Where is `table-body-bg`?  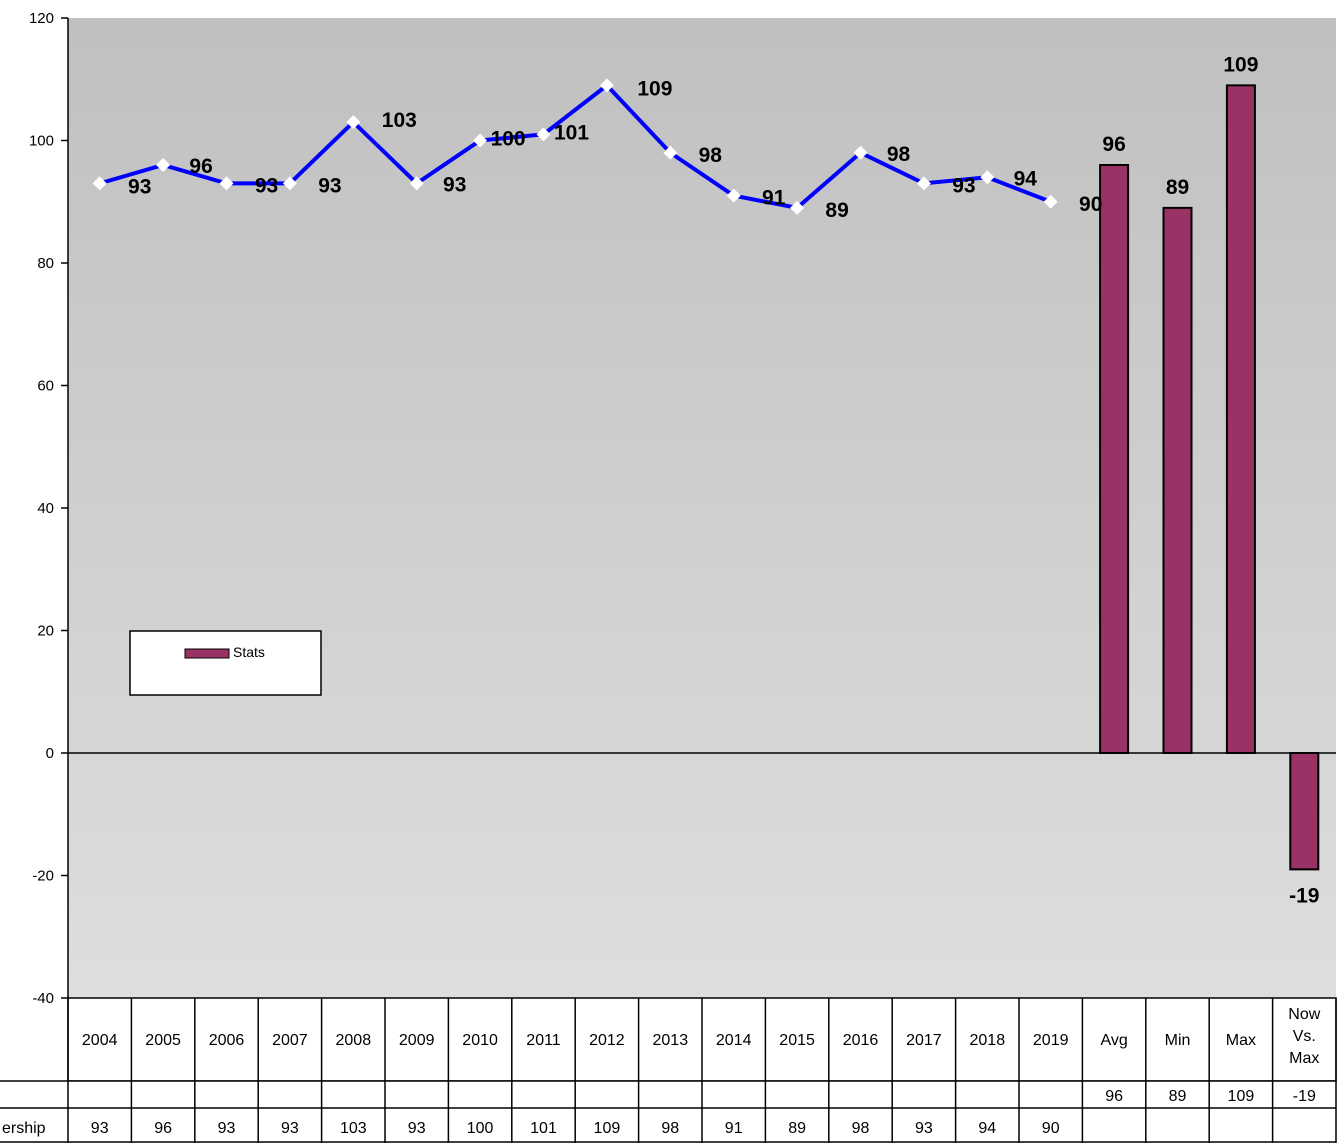 table-body-bg is located at coordinates (668, 1112).